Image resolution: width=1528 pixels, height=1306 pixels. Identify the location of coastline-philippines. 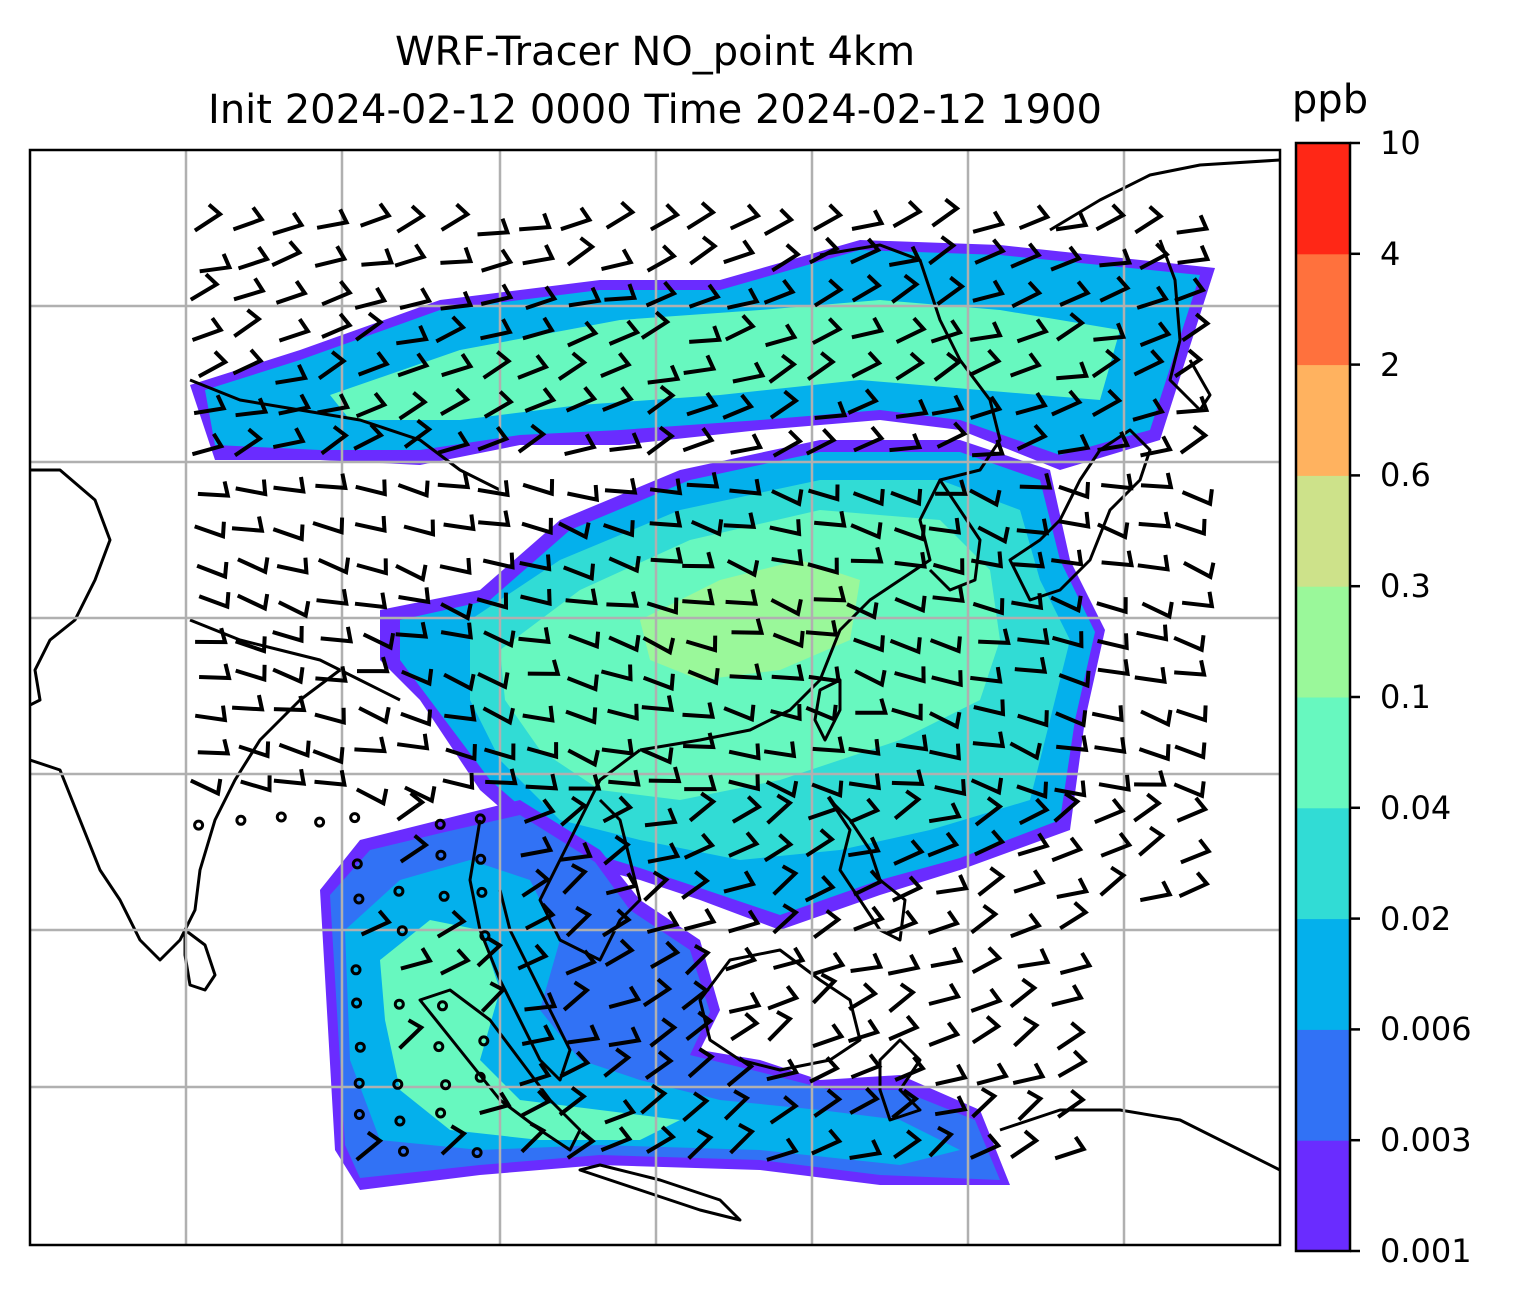
(867, 870).